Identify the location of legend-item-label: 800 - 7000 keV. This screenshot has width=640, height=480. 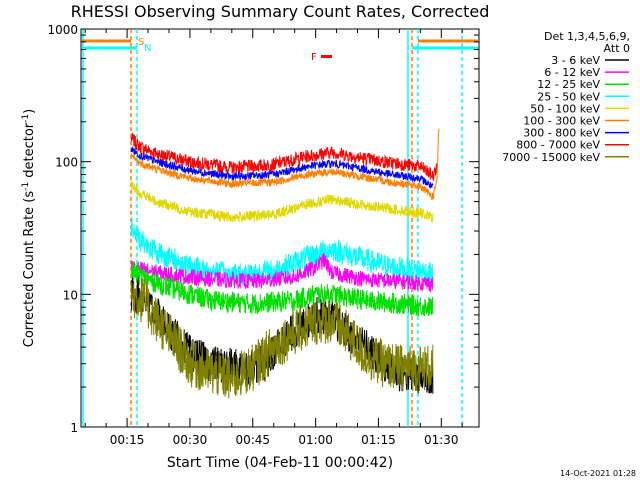
(558, 145).